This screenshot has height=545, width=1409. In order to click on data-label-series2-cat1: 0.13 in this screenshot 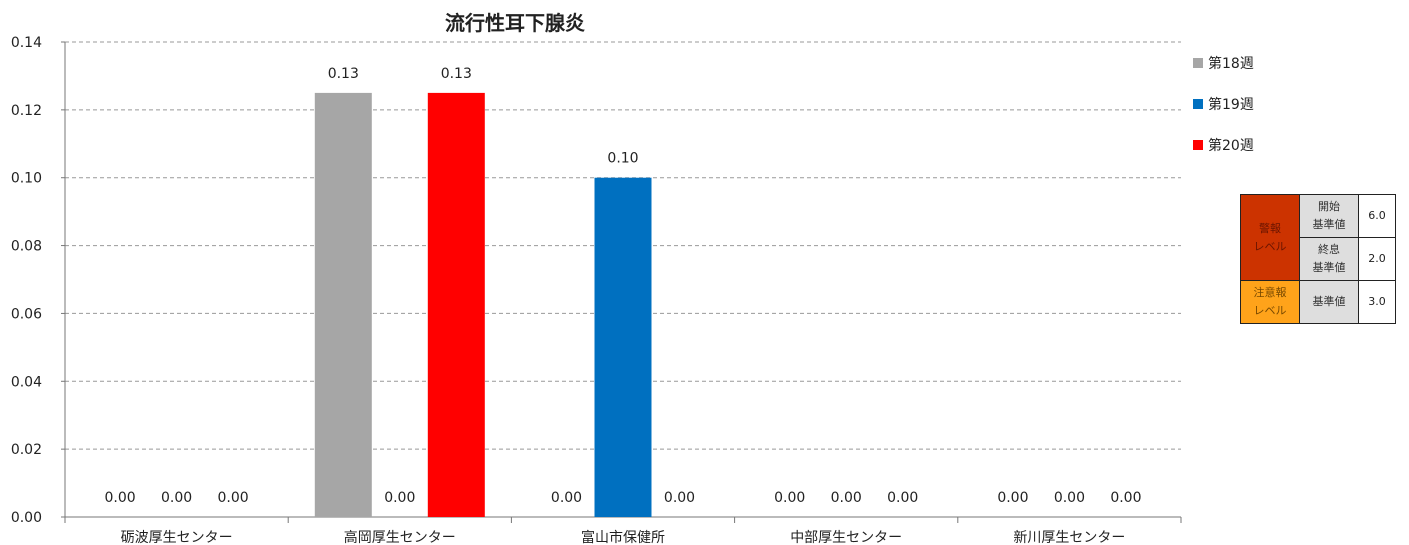, I will do `click(456, 74)`.